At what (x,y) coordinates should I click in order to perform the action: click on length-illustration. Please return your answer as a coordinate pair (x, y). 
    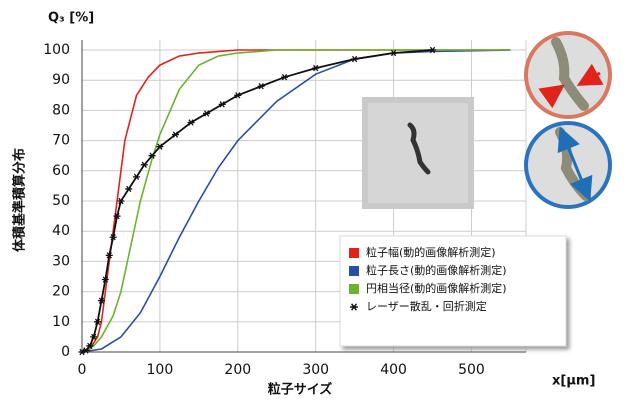
    Looking at the image, I should click on (568, 165).